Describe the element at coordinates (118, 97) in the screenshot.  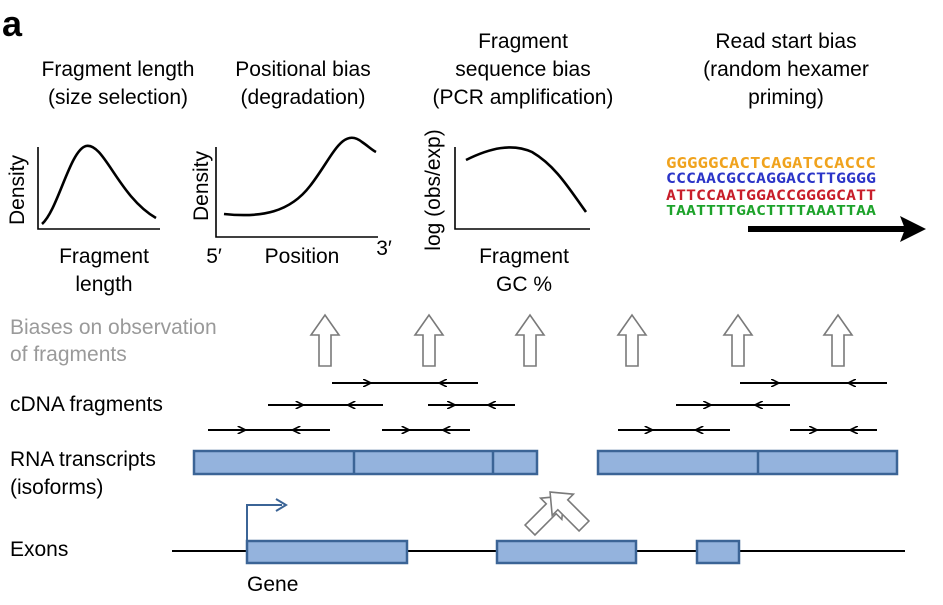
I see `fragment-length-title-2: (size selection)` at that location.